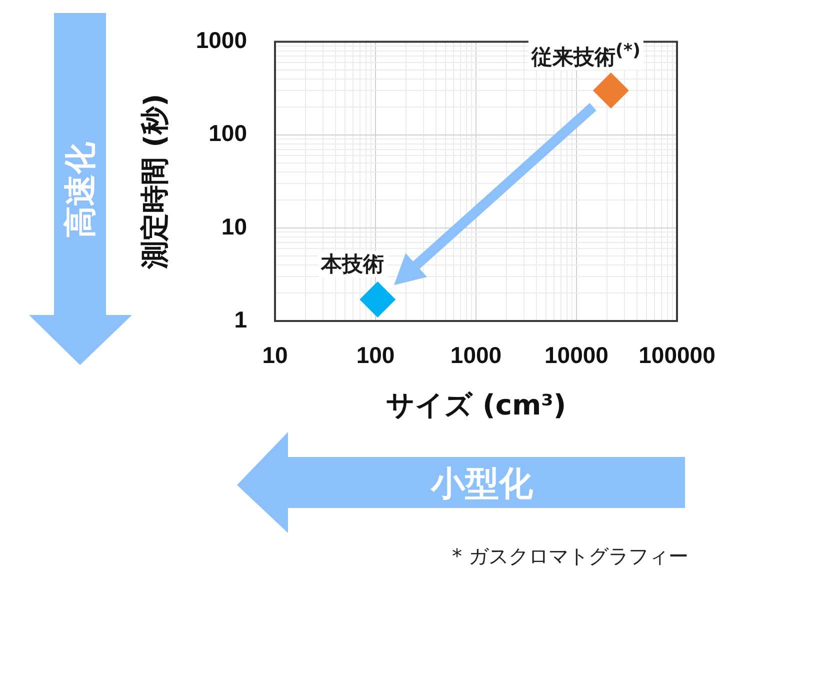  Describe the element at coordinates (221, 40) in the screenshot. I see `y-tick-label: 1000` at that location.